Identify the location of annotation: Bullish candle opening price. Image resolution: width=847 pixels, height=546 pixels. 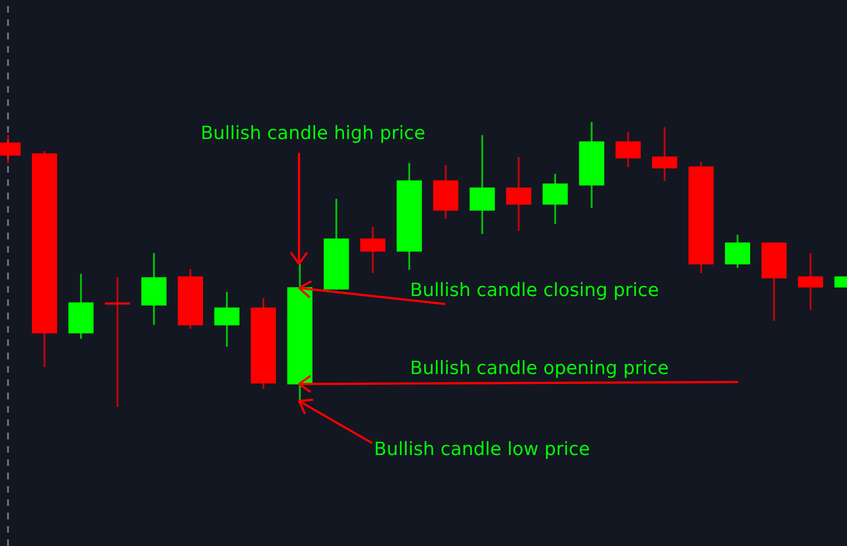
(540, 369).